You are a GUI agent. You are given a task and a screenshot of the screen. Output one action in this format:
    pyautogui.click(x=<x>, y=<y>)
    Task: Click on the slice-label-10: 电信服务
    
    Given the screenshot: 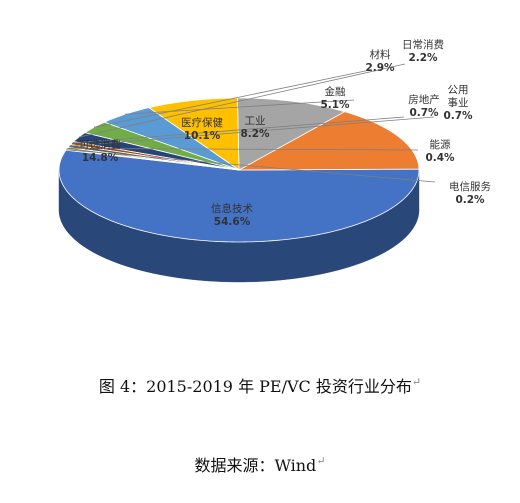 What is the action you would take?
    pyautogui.click(x=470, y=186)
    